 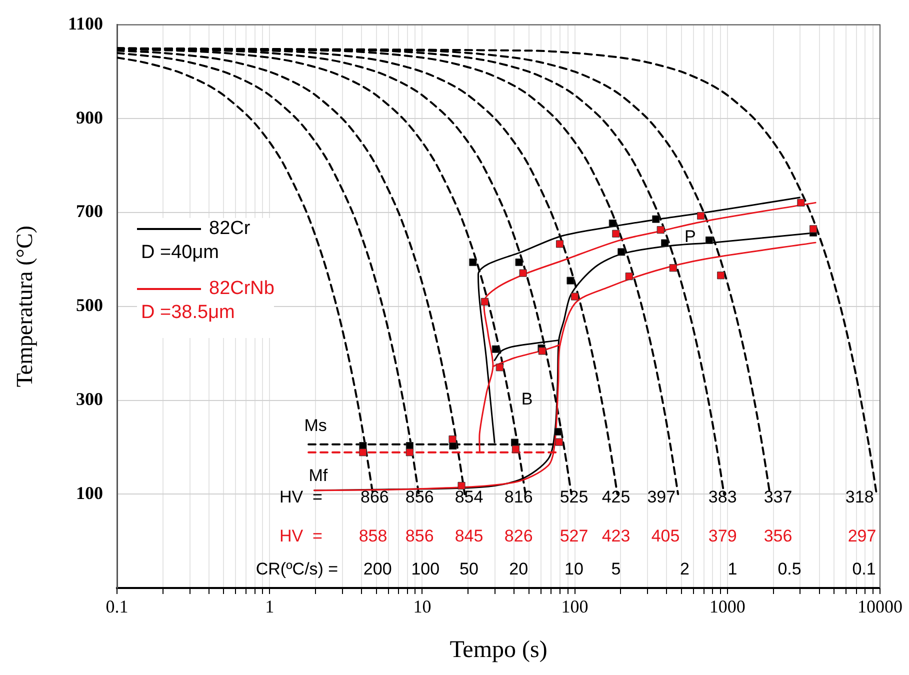 What do you see at coordinates (616, 497) in the screenshot?
I see `annotation: 425` at bounding box center [616, 497].